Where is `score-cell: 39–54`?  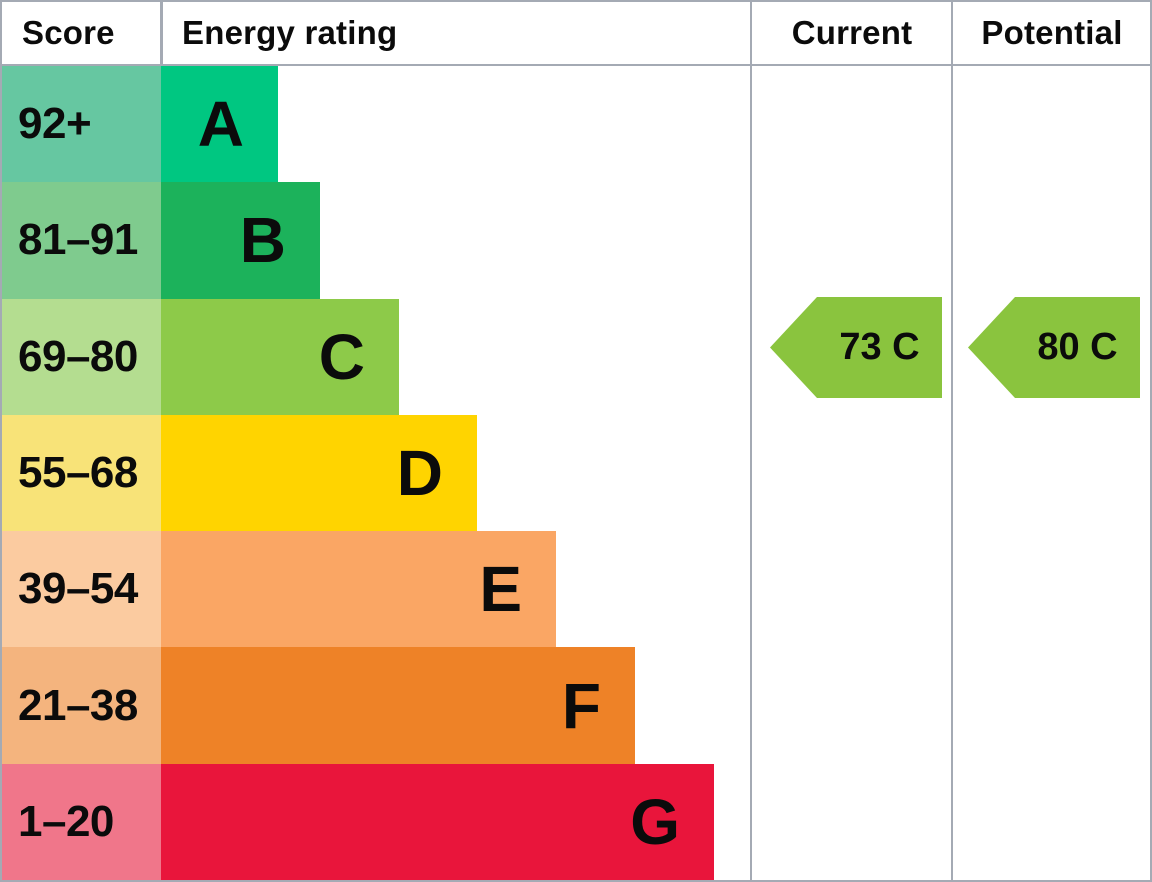
score-cell: 39–54 is located at coordinates (81, 589).